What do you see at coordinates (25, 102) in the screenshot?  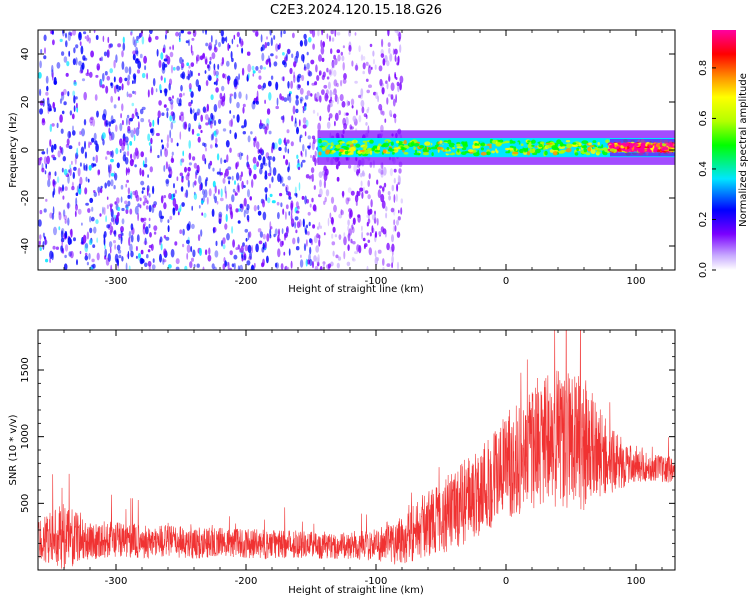 I see `spectrogram-ytick-label: 20` at bounding box center [25, 102].